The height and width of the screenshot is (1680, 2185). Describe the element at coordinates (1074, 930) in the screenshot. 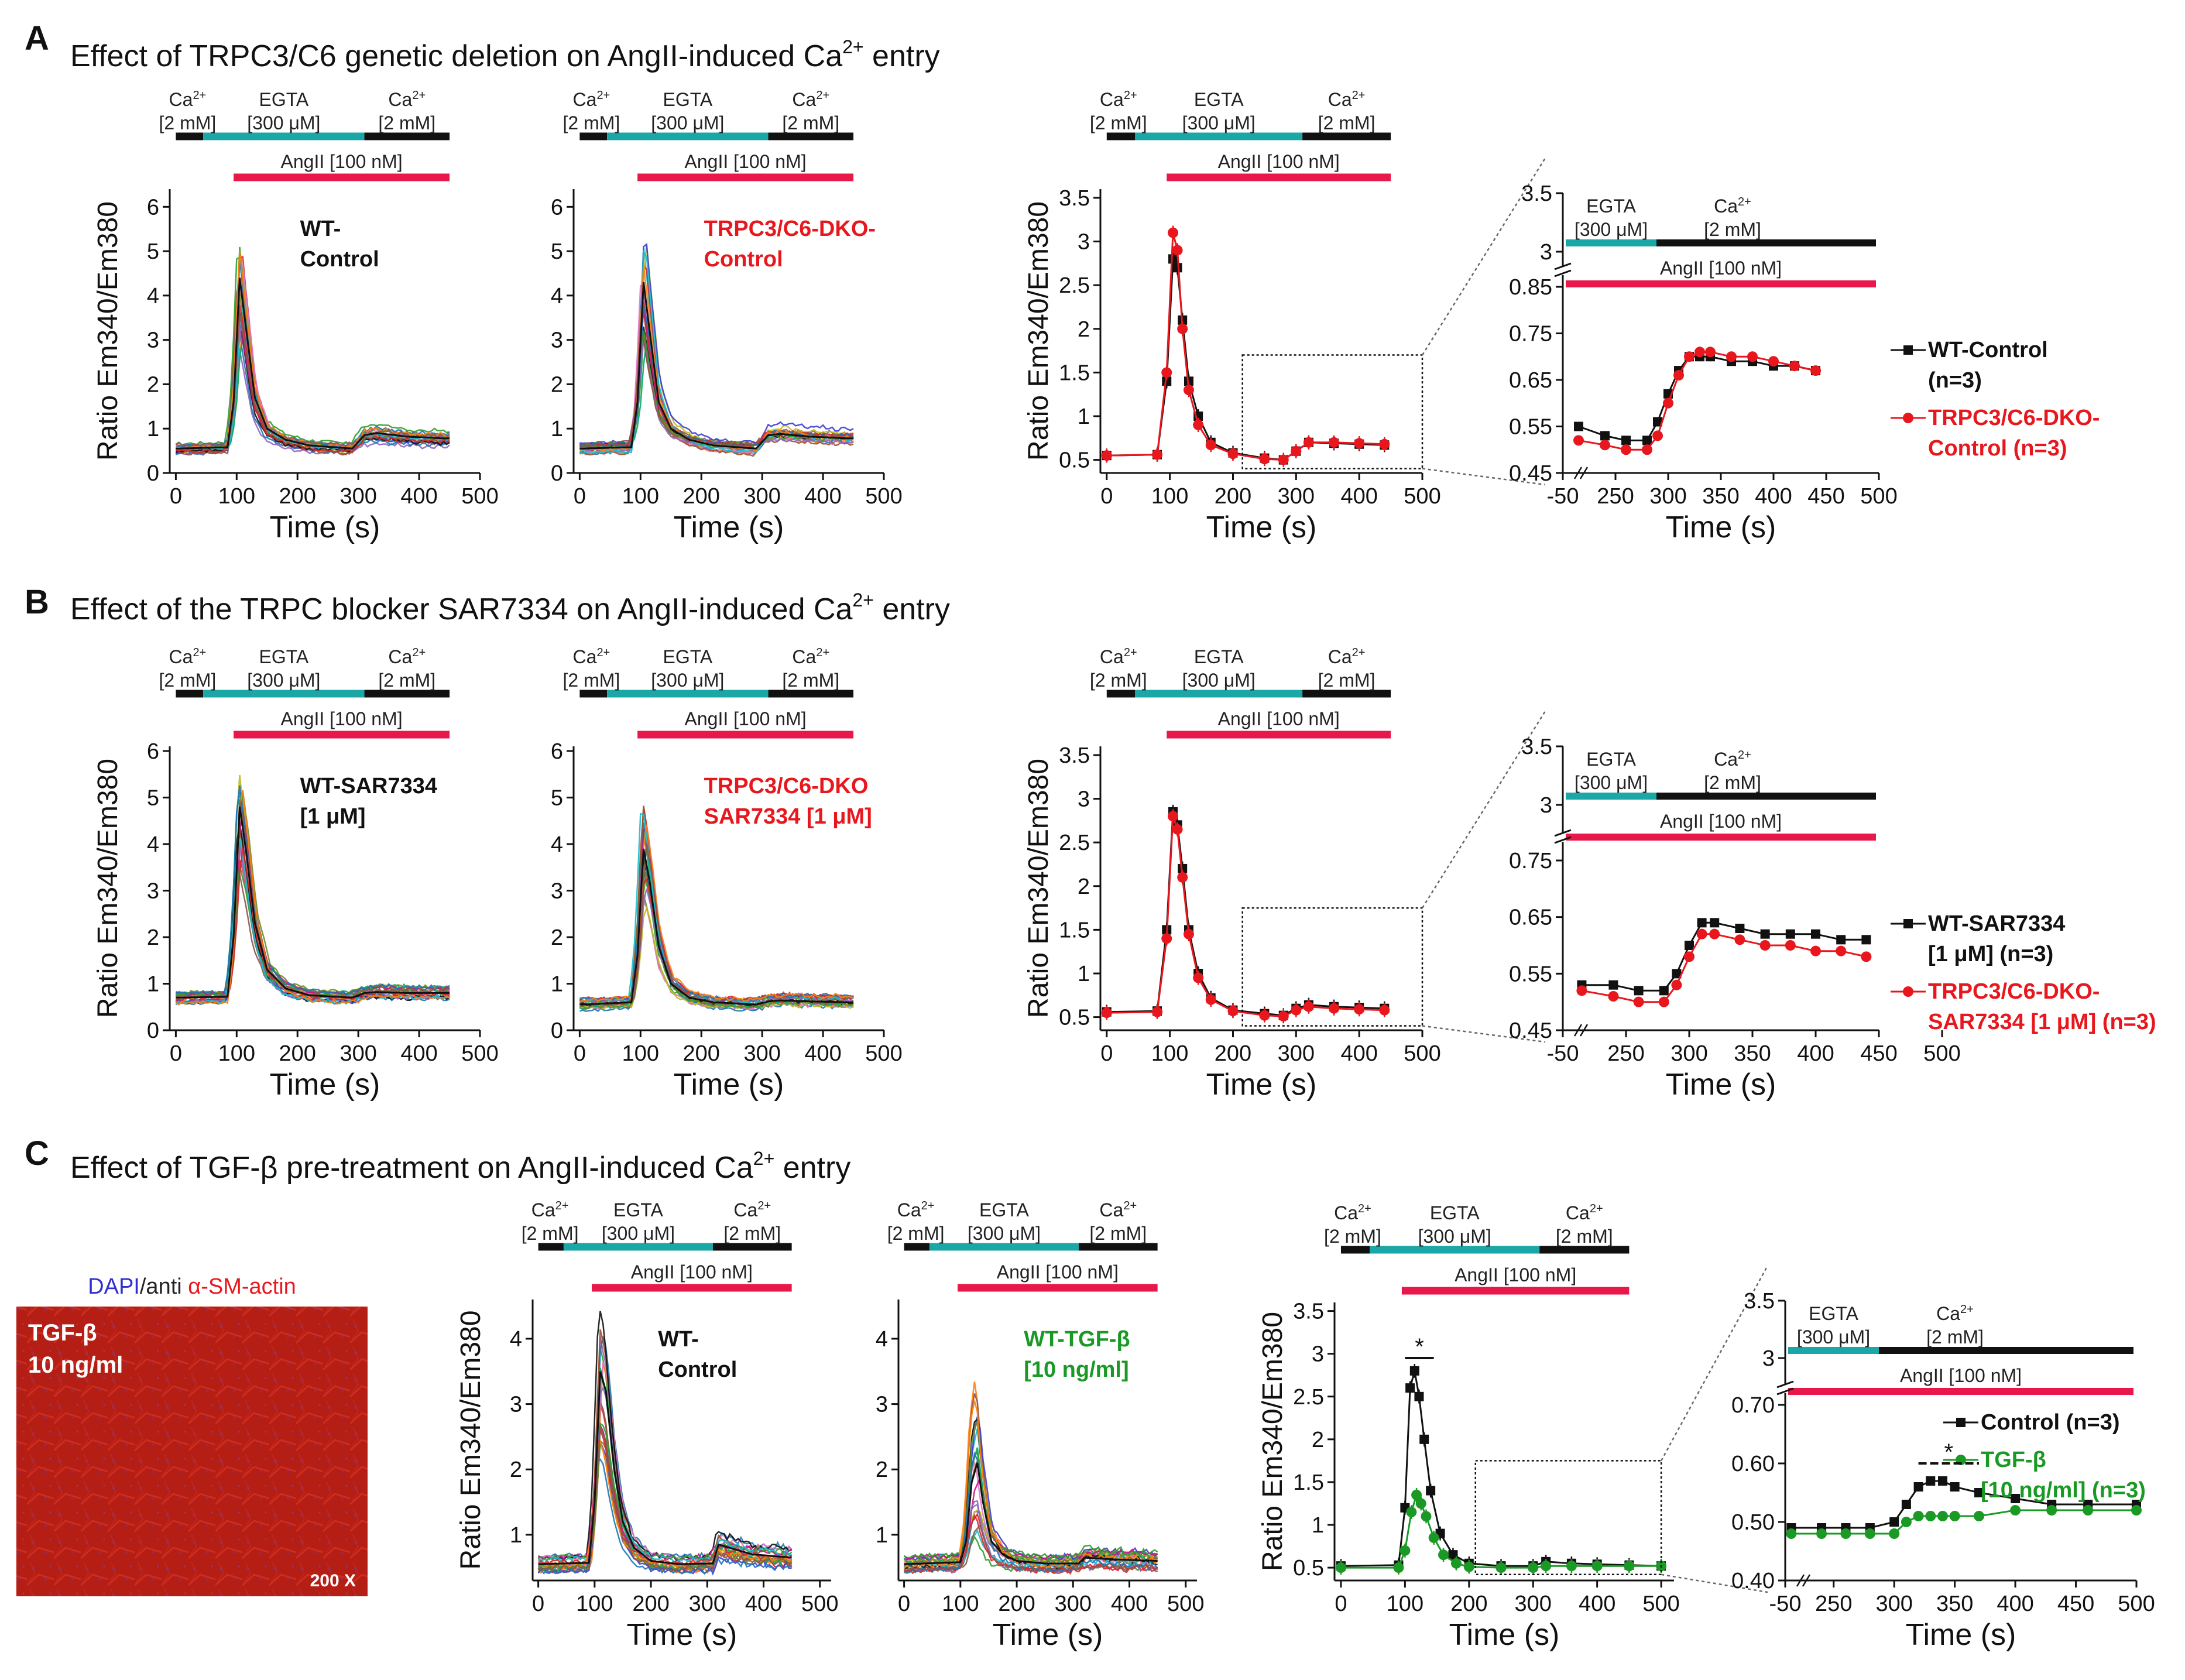

I see `y-tick-label: 1.5` at that location.